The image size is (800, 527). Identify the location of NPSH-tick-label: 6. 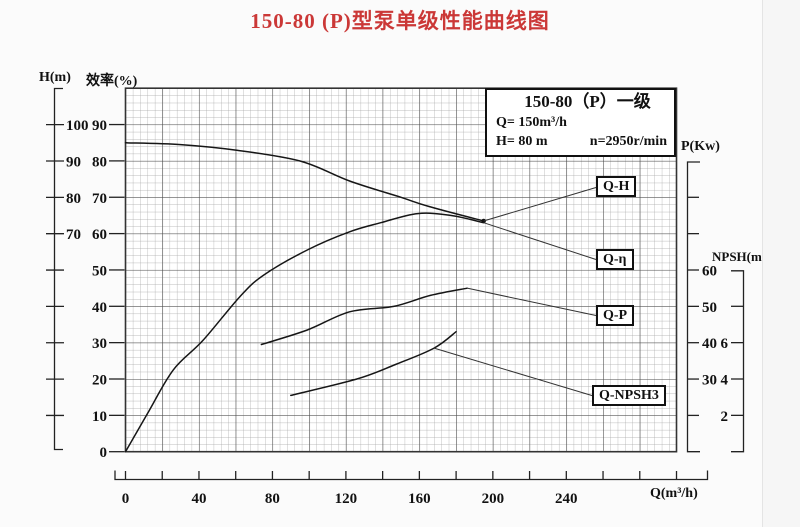
(725, 344).